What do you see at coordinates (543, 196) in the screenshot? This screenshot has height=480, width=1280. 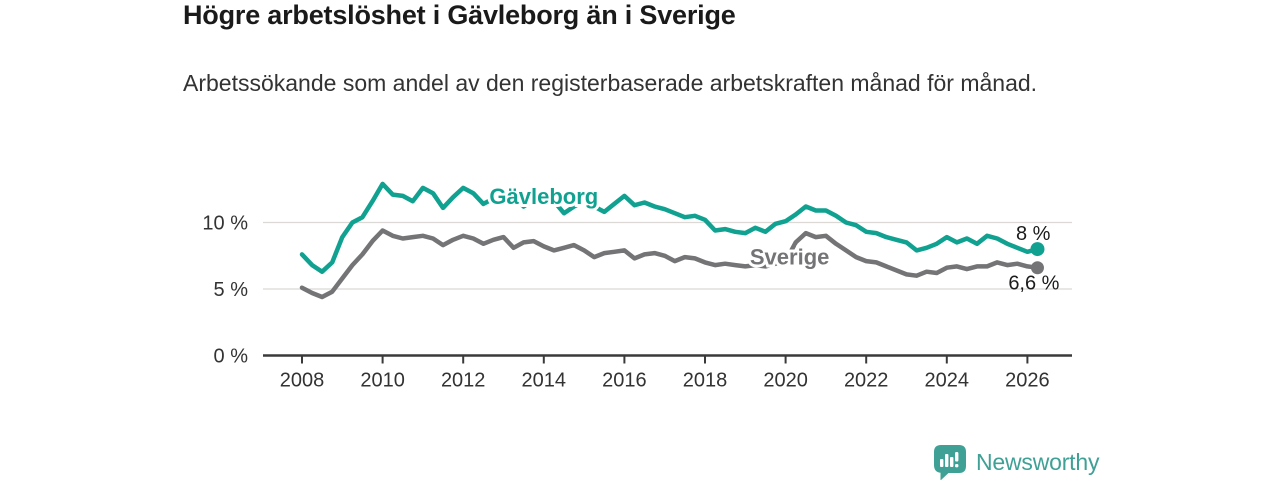 I see `series-label-0: Gävleborg` at bounding box center [543, 196].